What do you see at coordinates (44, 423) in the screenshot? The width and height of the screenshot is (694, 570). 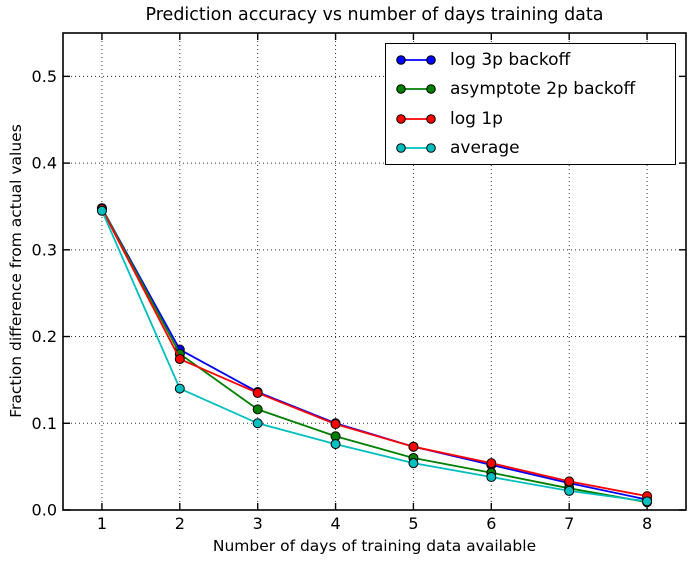 I see `svg-text: 0.1` at bounding box center [44, 423].